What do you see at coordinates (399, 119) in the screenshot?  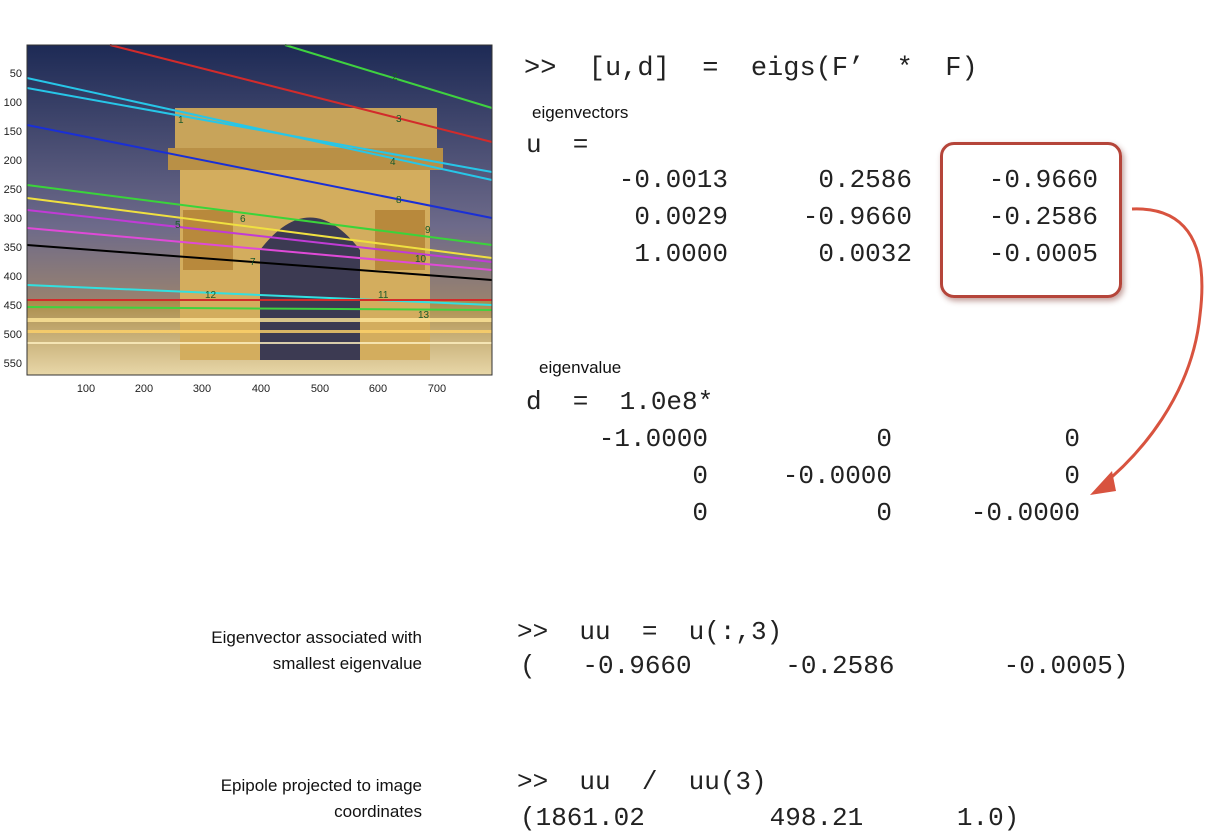 I see `point-label: 3` at bounding box center [399, 119].